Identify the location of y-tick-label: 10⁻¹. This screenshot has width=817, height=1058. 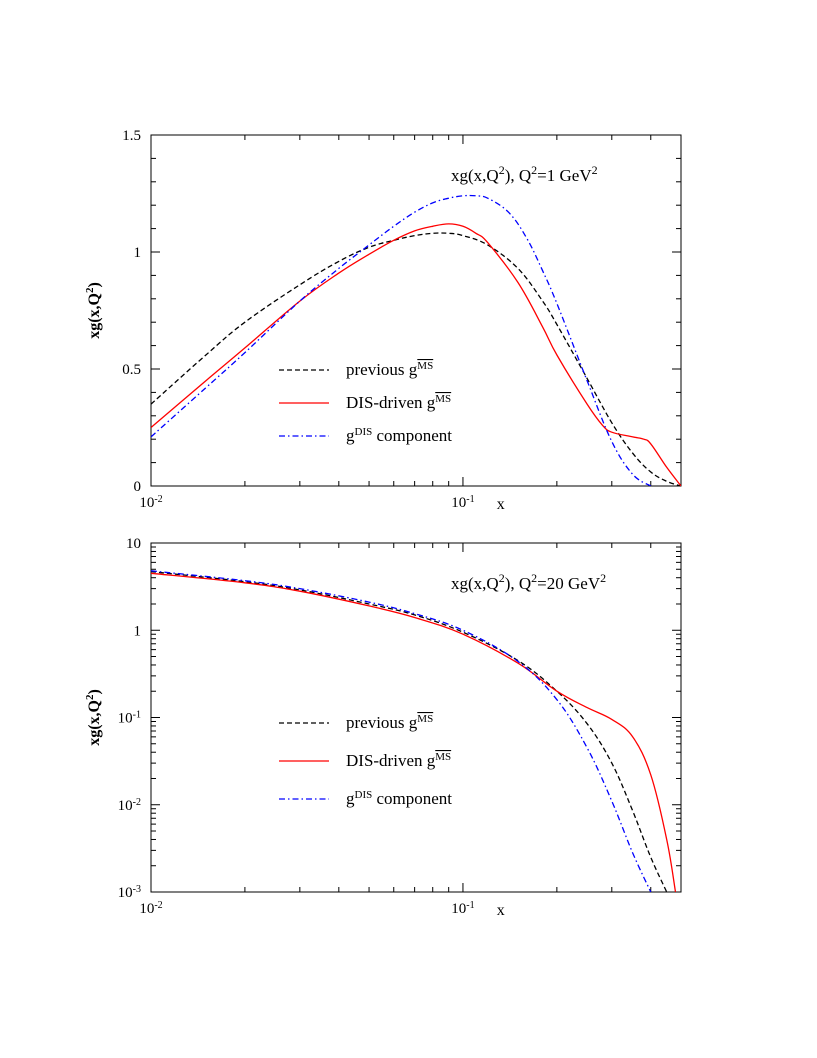
(129, 718).